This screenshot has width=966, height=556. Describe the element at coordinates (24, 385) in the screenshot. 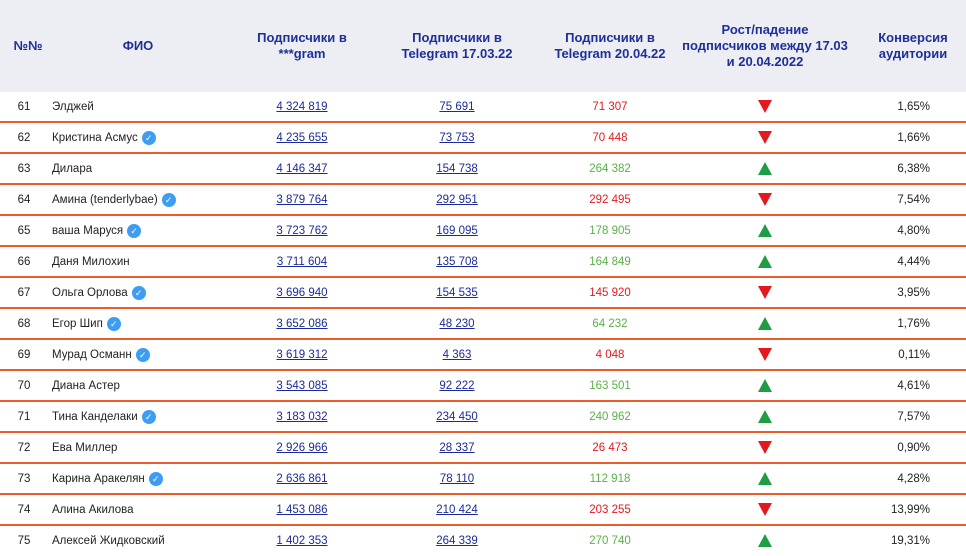

I see `row-number: 70` at that location.